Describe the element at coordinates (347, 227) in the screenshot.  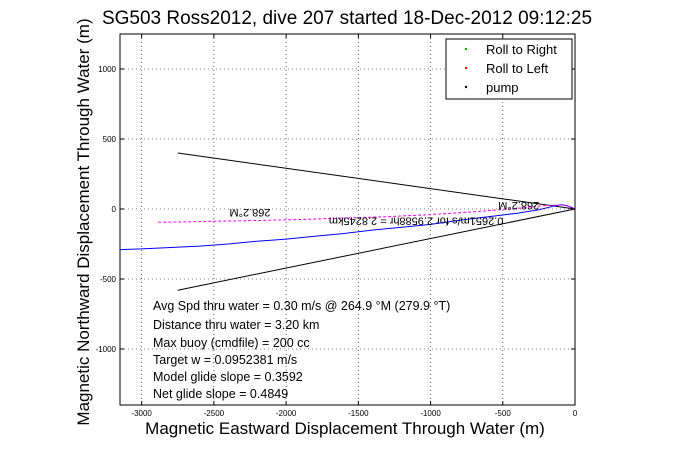
I see `series-group` at that location.